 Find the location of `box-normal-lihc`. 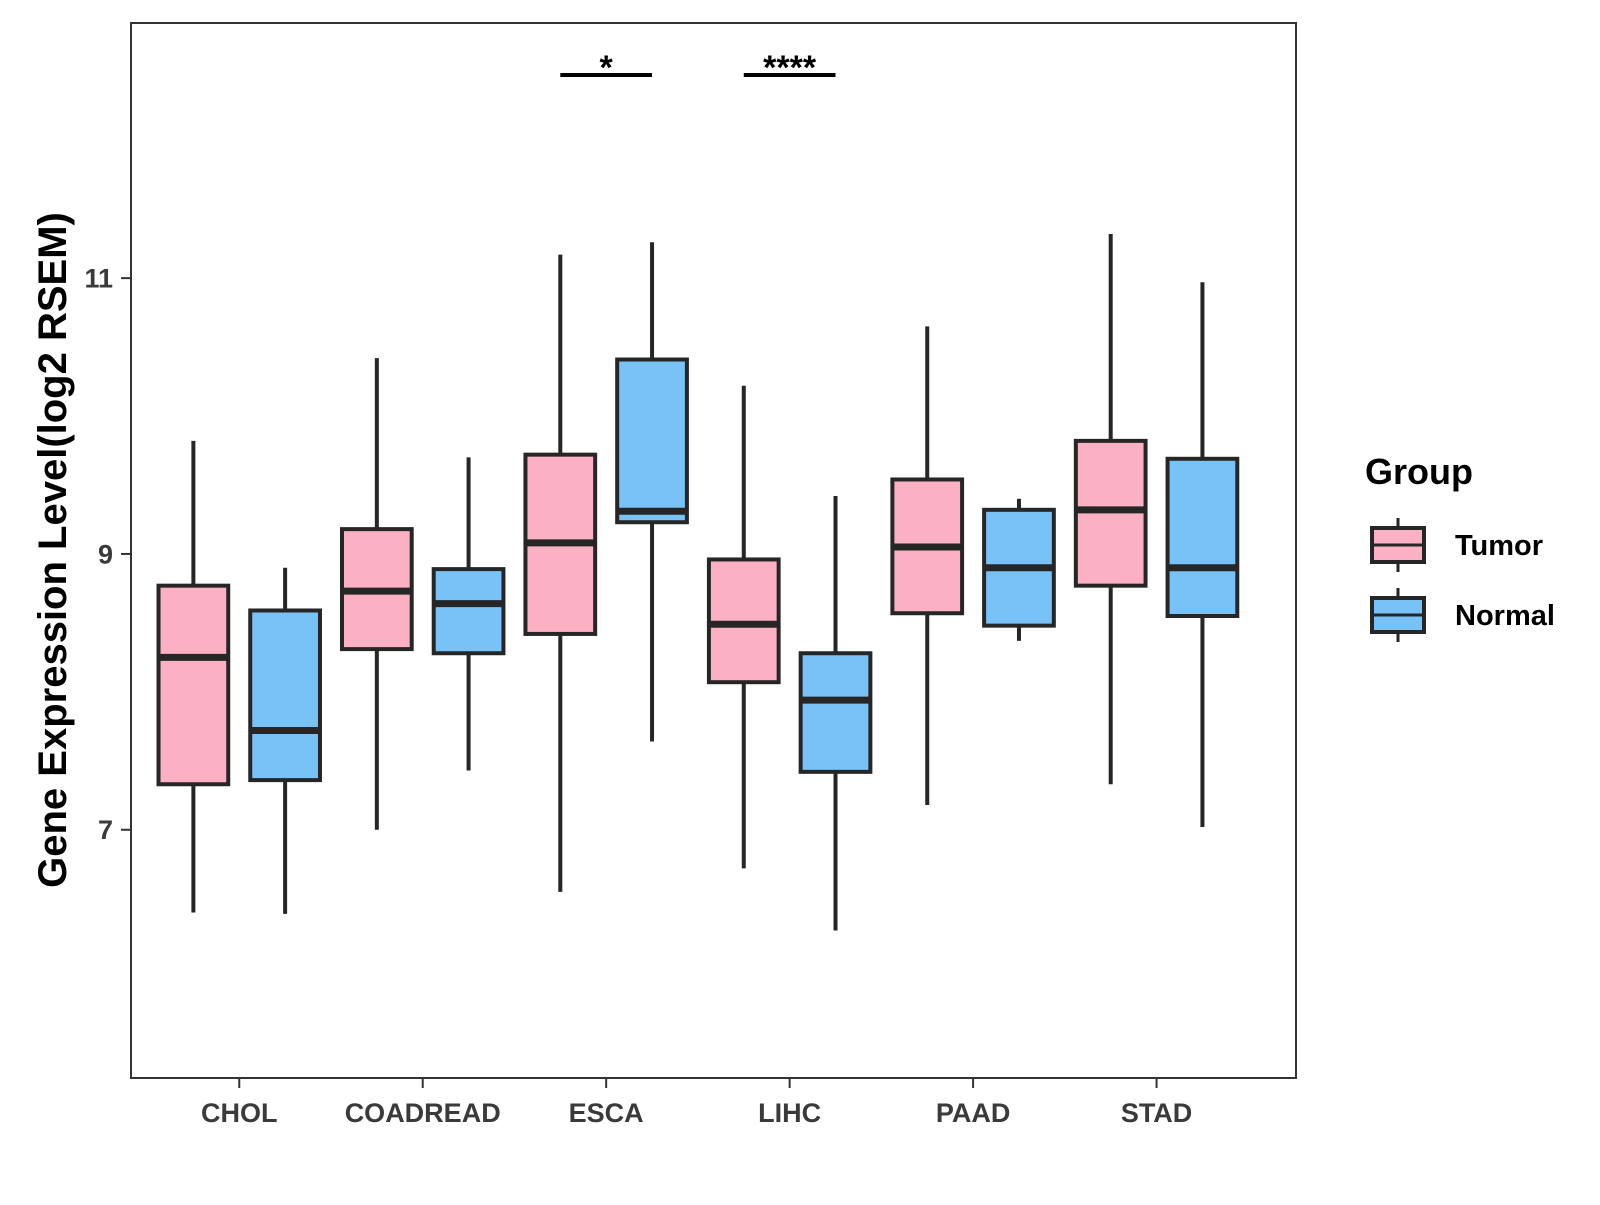

box-normal-lihc is located at coordinates (835, 713).